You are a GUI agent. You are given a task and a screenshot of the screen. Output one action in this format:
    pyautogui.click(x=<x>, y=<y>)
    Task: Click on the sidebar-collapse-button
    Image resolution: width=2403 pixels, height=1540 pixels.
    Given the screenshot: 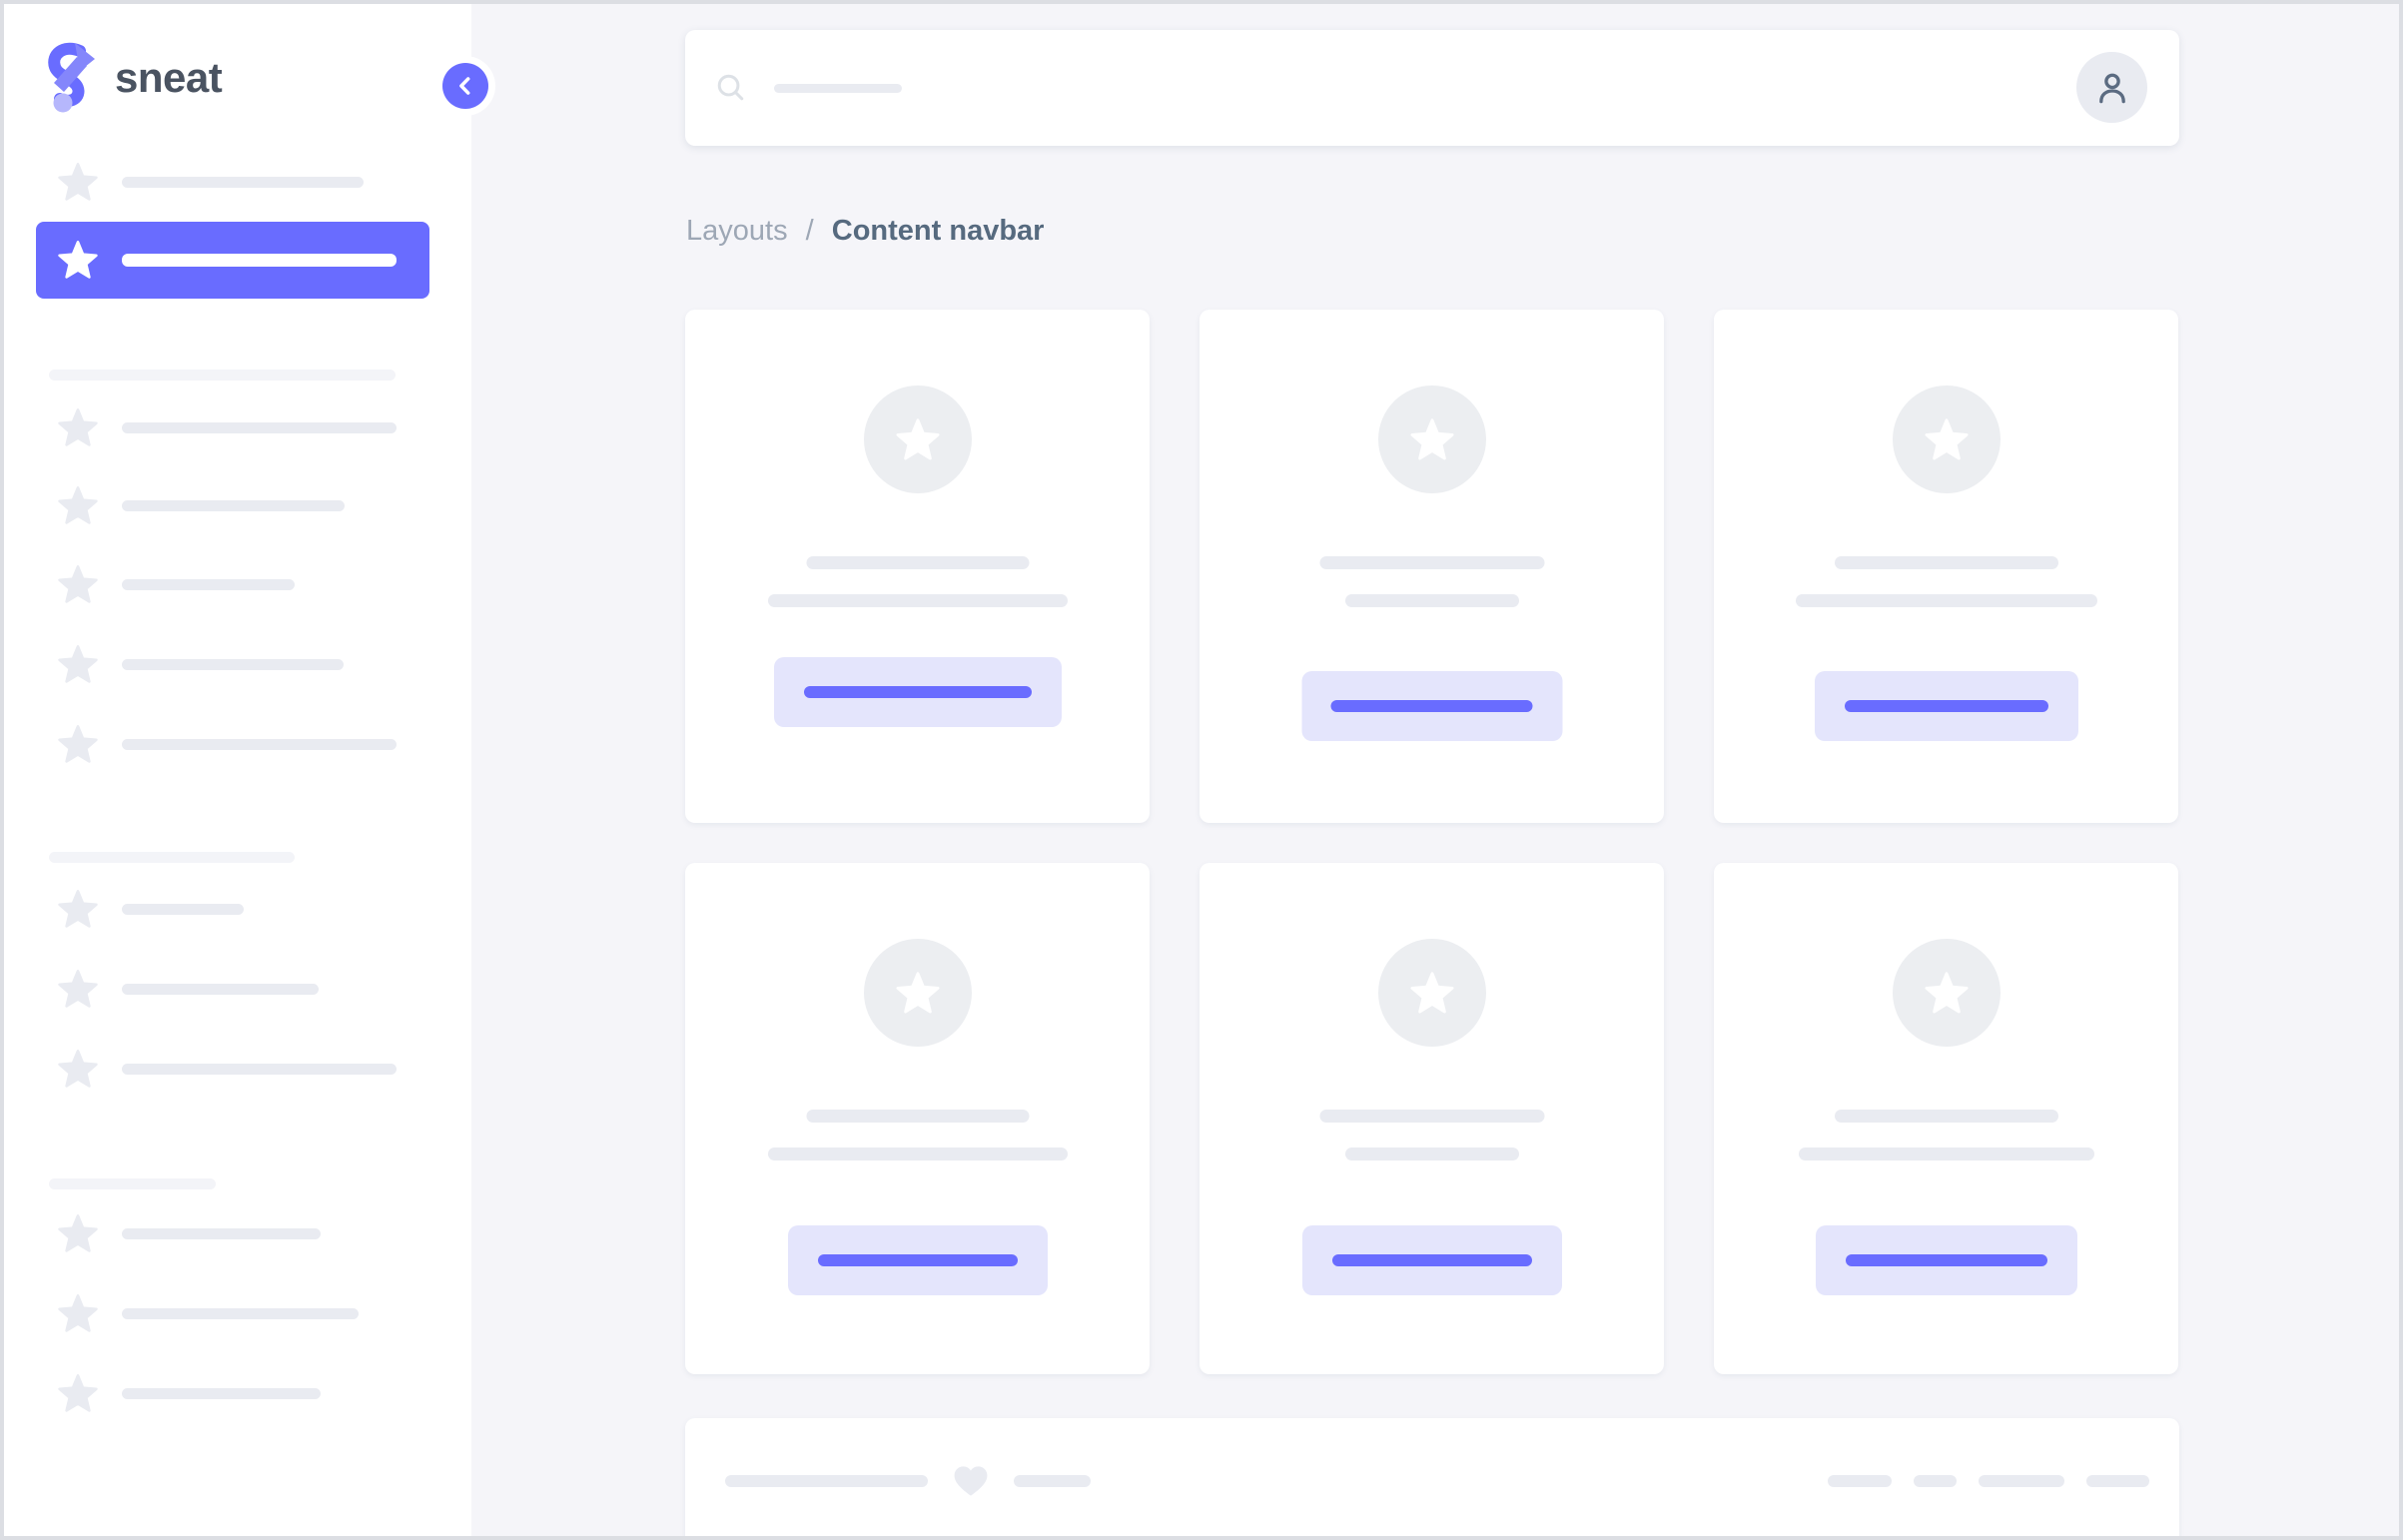 What is the action you would take?
    pyautogui.click(x=465, y=86)
    